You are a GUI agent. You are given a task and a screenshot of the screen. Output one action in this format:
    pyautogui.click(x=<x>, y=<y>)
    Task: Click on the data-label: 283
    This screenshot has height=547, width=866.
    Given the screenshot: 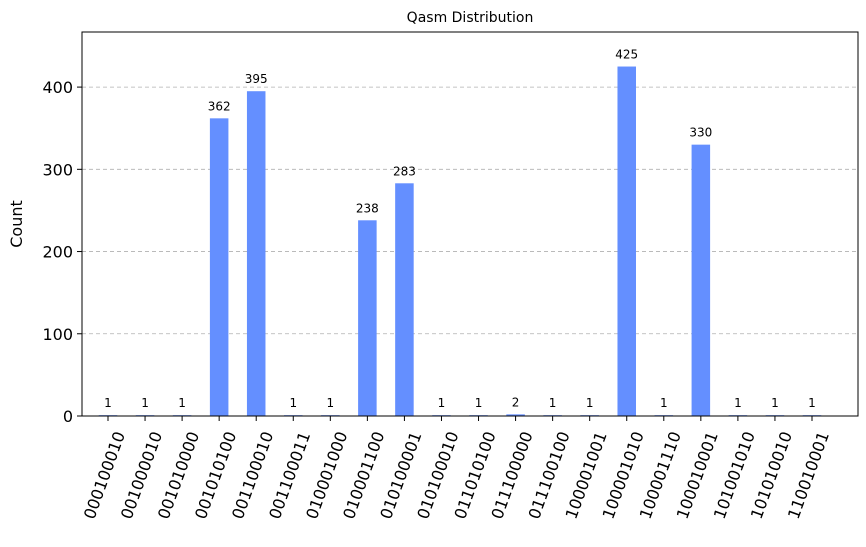 What is the action you would take?
    pyautogui.click(x=404, y=171)
    